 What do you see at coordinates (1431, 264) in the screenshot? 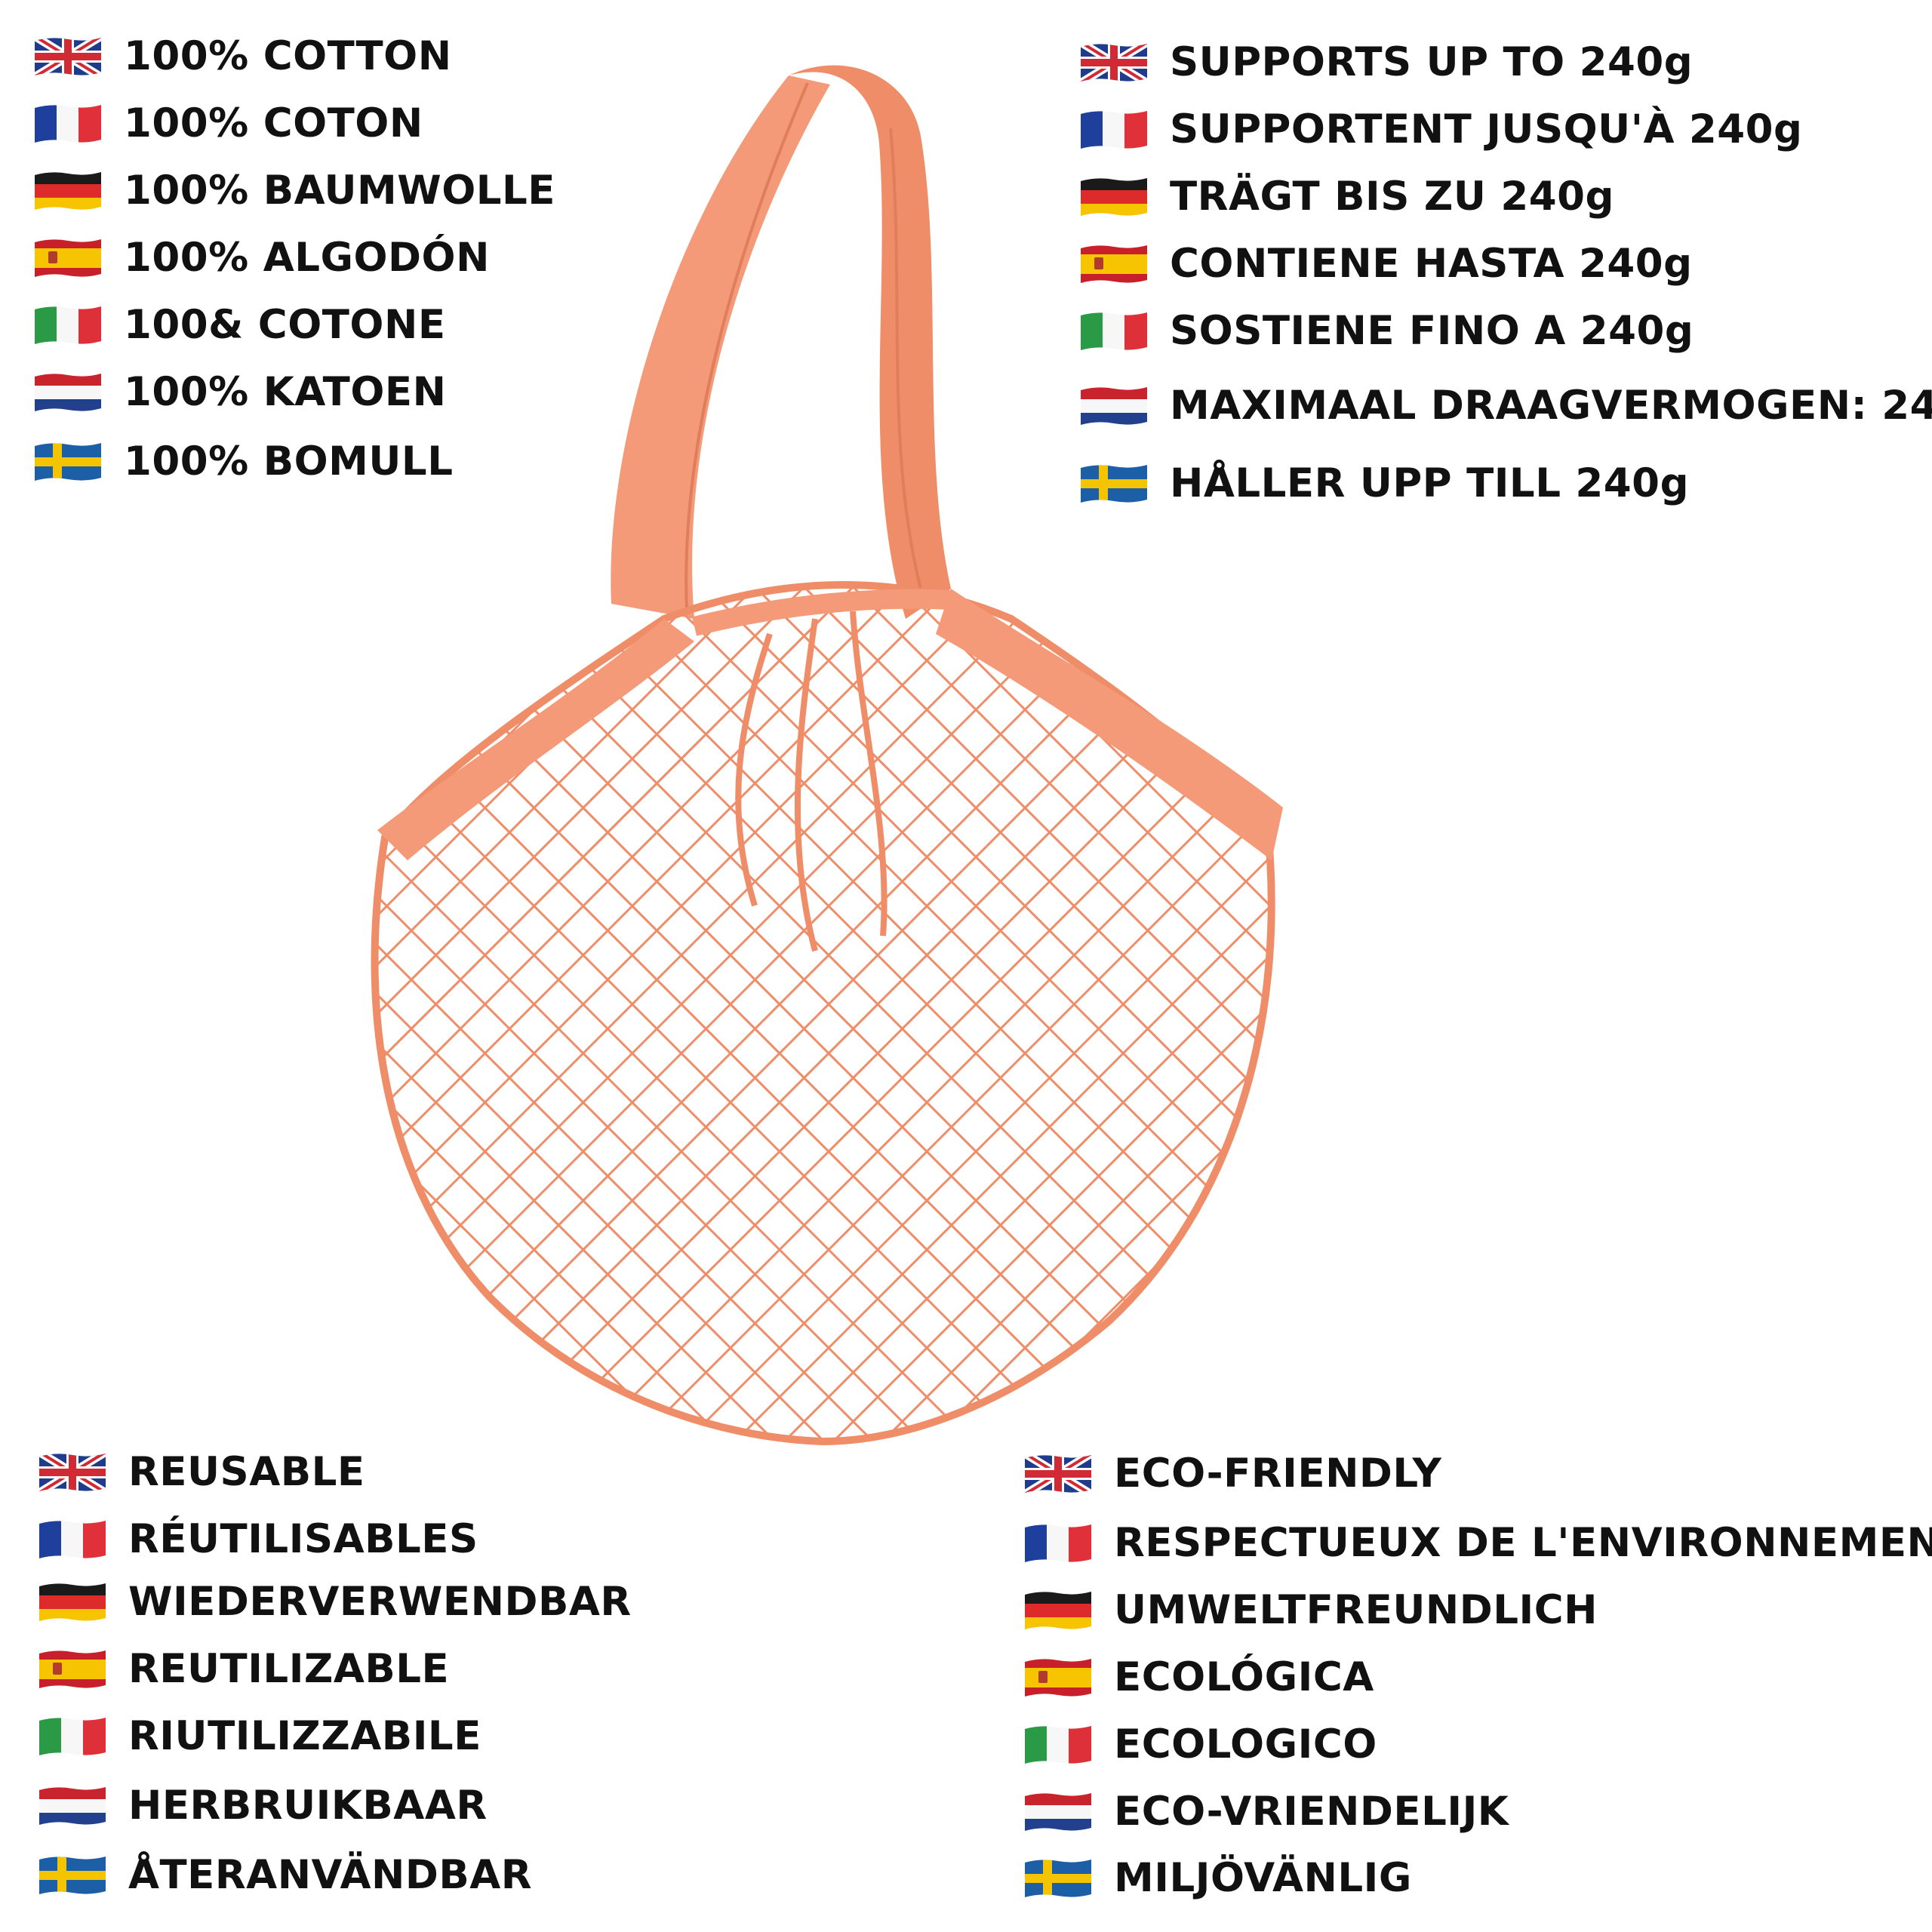
I see `capacity-label: CONTIENE HASTA 240g` at bounding box center [1431, 264].